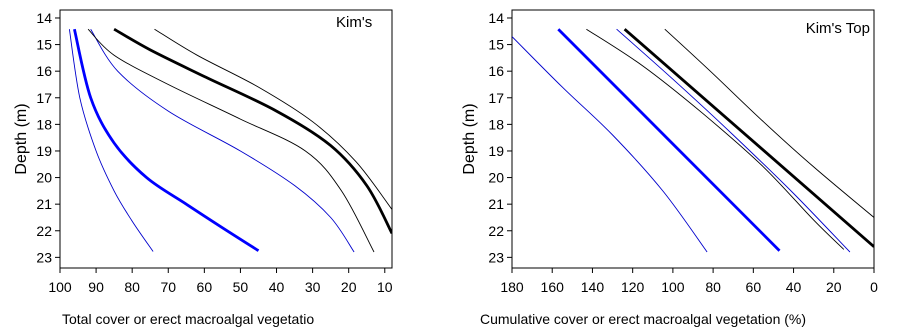 The image size is (910, 331). Describe the element at coordinates (593, 287) in the screenshot. I see `chart-1-x-tick-label: 140` at that location.